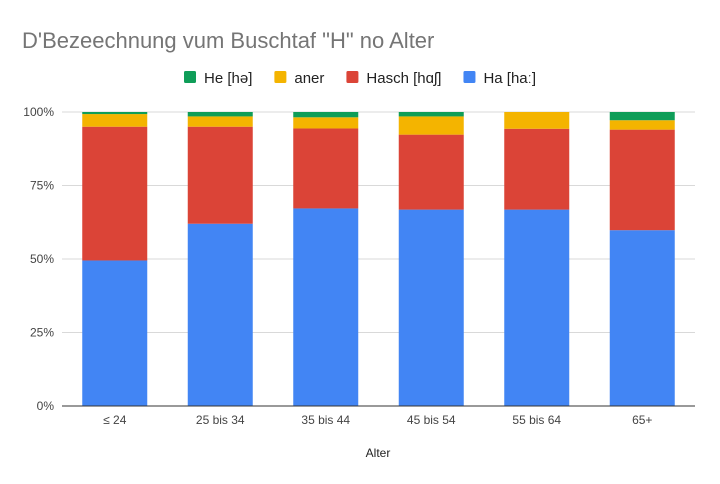 The height and width of the screenshot is (484, 720). What do you see at coordinates (325, 420) in the screenshot?
I see `x-tick-label: 35 bis 44` at bounding box center [325, 420].